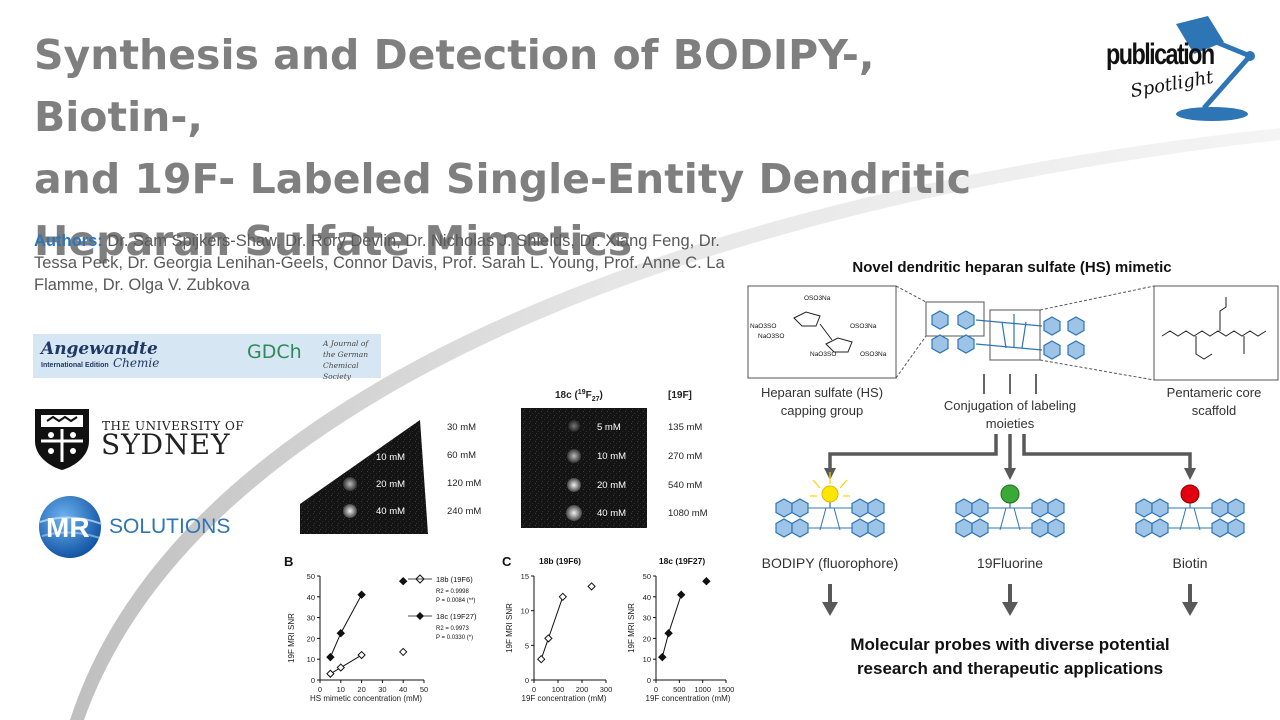  What do you see at coordinates (579, 396) in the screenshot?
I see `mri-18c-header: 18c (19F27)` at bounding box center [579, 396].